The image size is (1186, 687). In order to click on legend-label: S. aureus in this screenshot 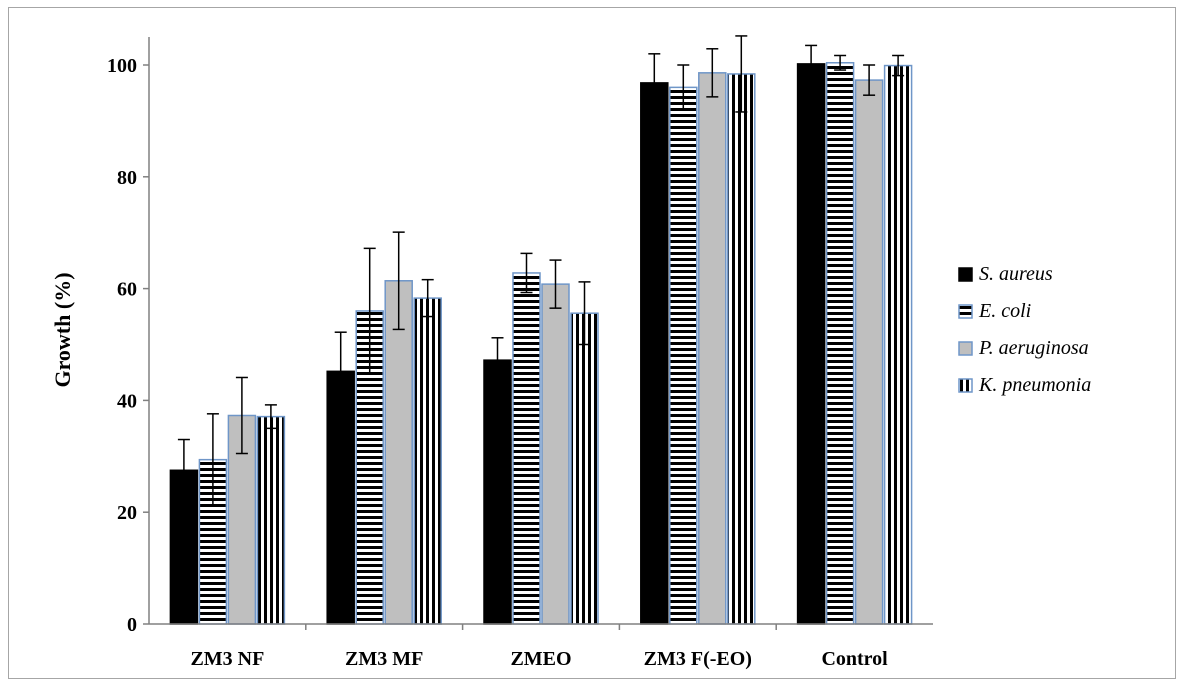, I will do `click(1016, 274)`.